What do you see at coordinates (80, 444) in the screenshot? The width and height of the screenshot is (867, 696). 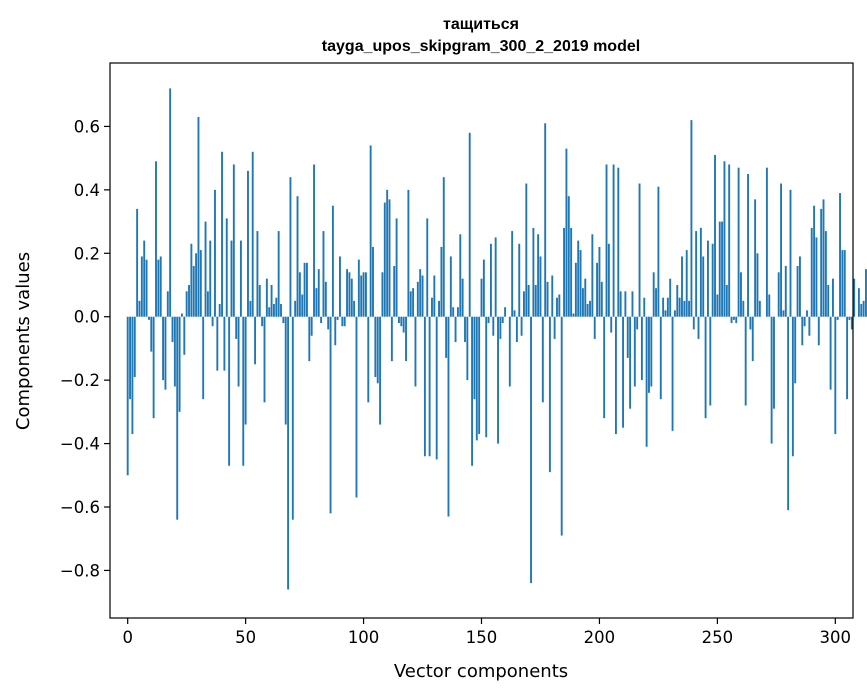 I see `y-tick-label: −0.4` at bounding box center [80, 444].